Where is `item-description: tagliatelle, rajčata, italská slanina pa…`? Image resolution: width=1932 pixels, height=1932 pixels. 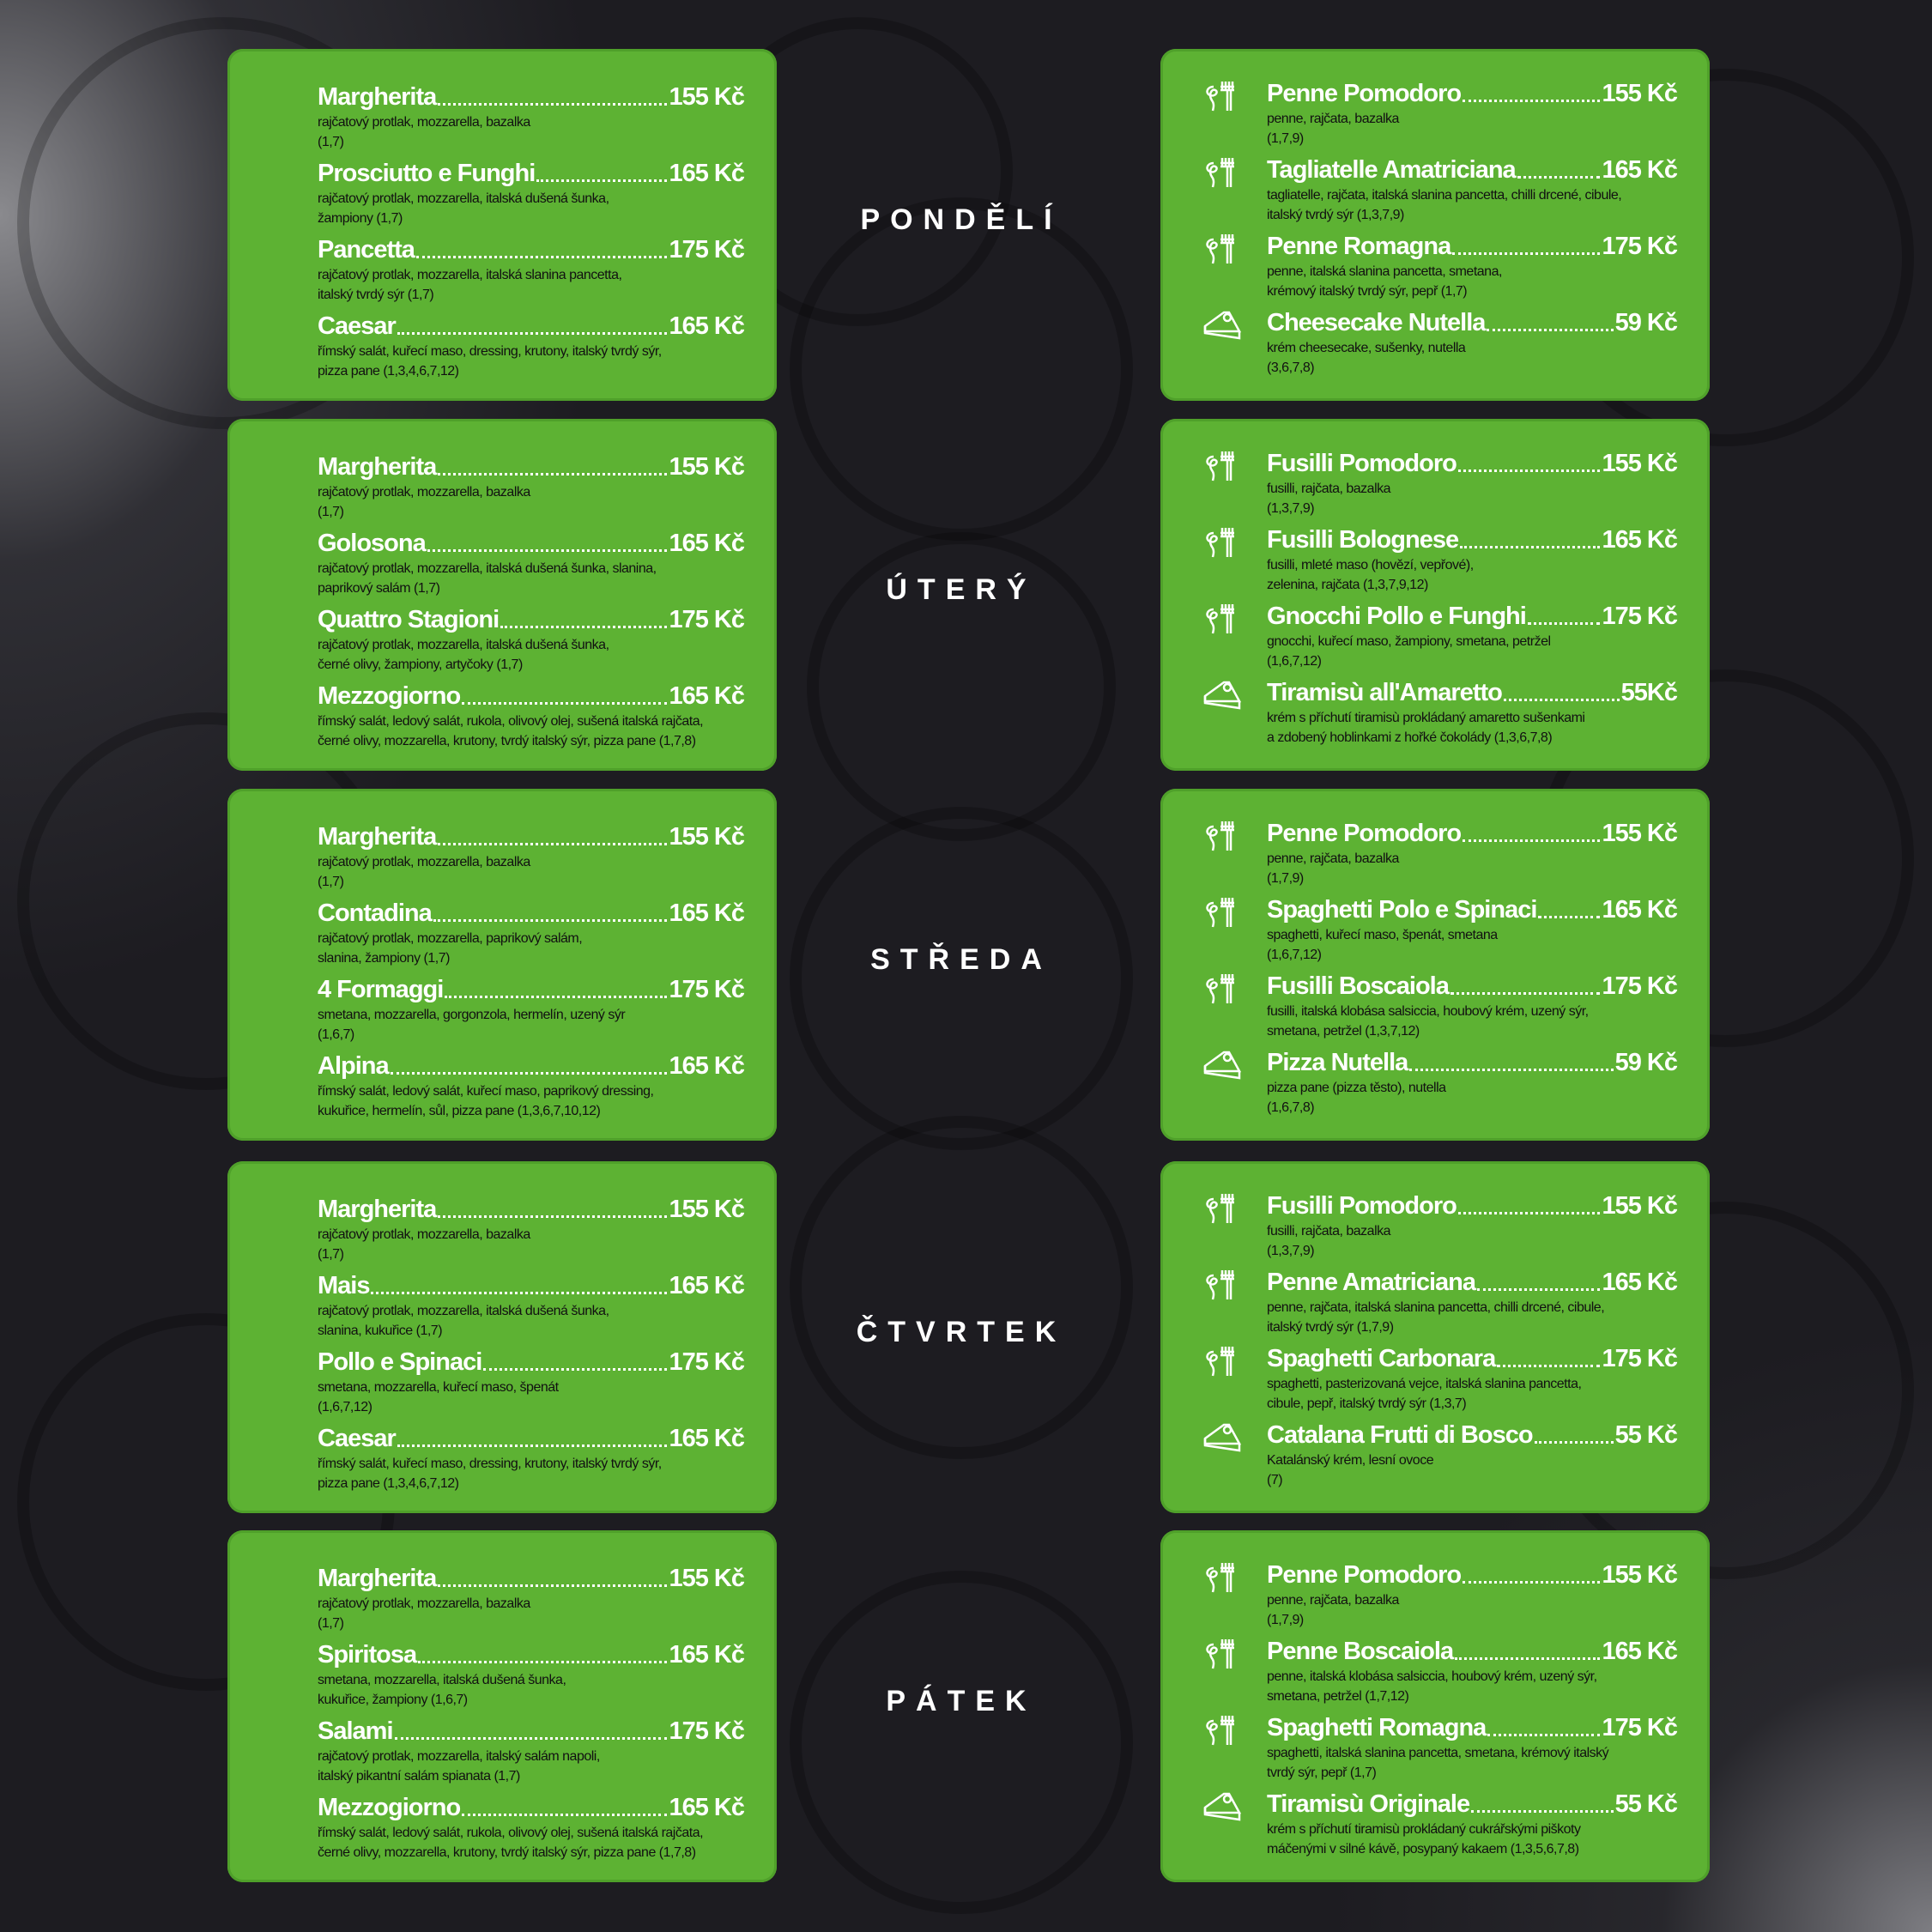
item-description: tagliatelle, rajčata, italská slanina pa… is located at coordinates (1444, 205).